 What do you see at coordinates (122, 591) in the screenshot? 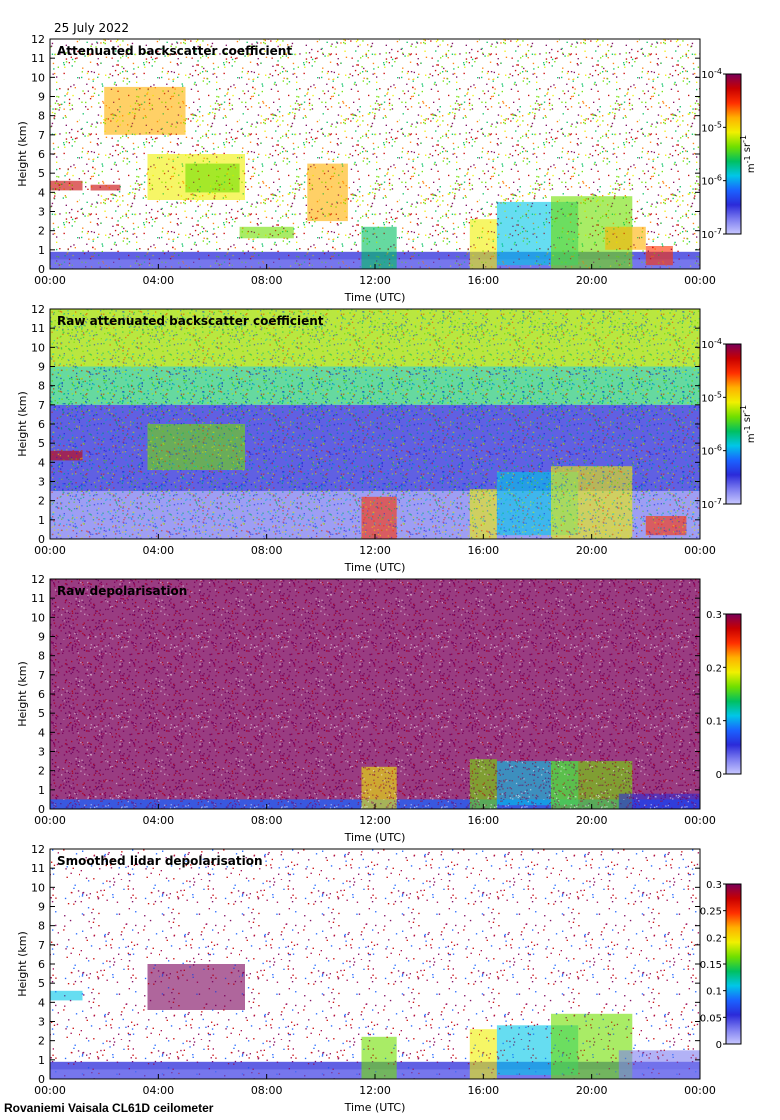
I see `panel-title: Raw depolarisation` at bounding box center [122, 591].